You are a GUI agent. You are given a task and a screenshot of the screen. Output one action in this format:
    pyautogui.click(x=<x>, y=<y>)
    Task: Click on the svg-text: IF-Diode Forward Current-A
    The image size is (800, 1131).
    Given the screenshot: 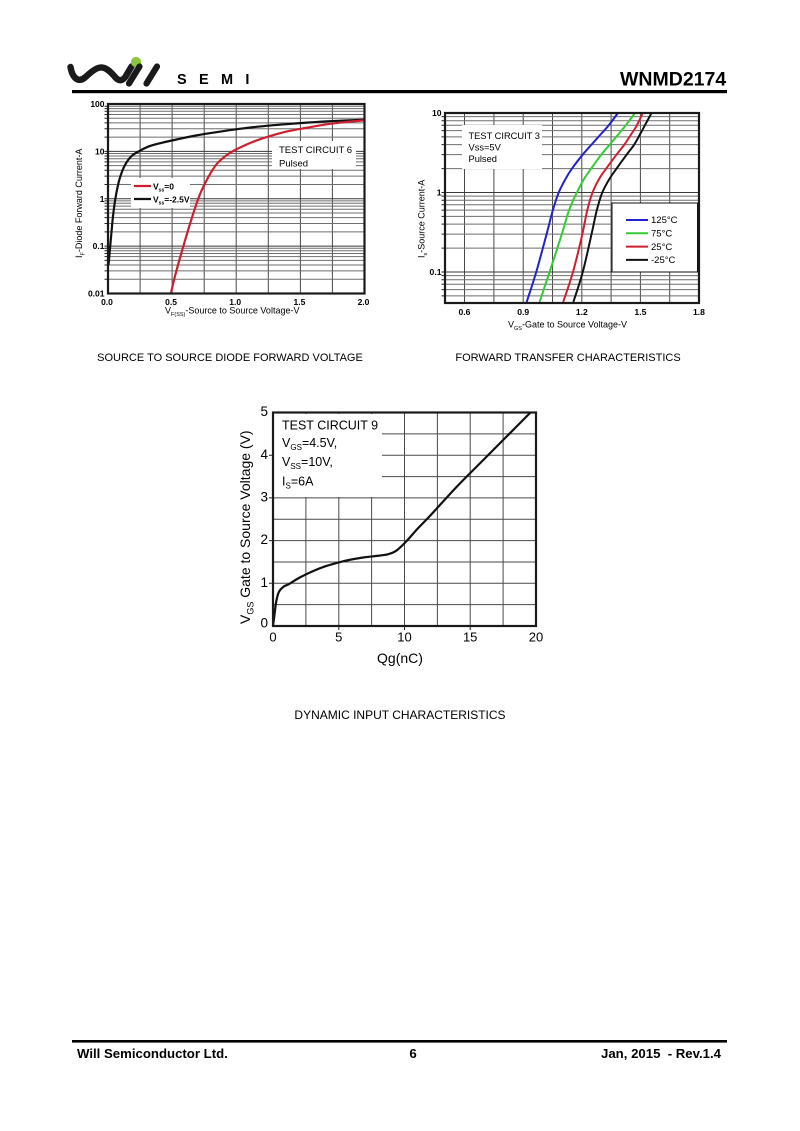 What is the action you would take?
    pyautogui.click(x=80, y=203)
    